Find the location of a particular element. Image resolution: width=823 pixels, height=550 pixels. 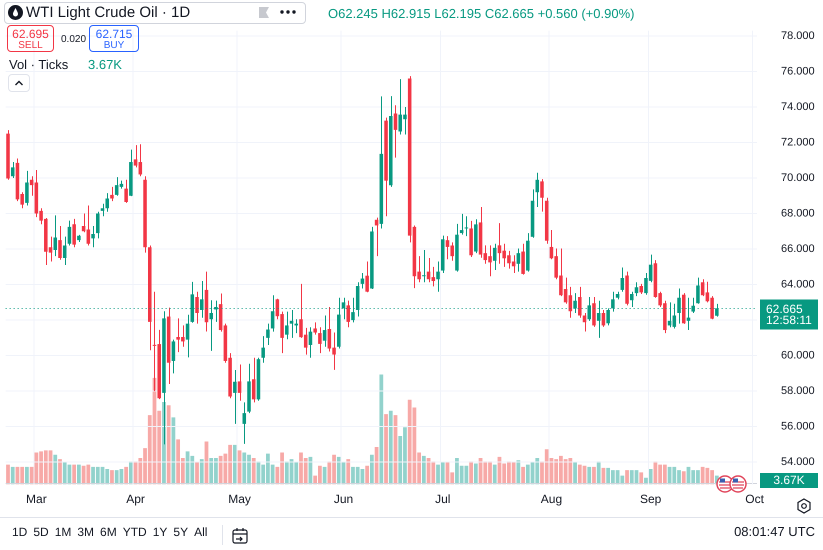

annotation: 3.67K is located at coordinates (105, 65).